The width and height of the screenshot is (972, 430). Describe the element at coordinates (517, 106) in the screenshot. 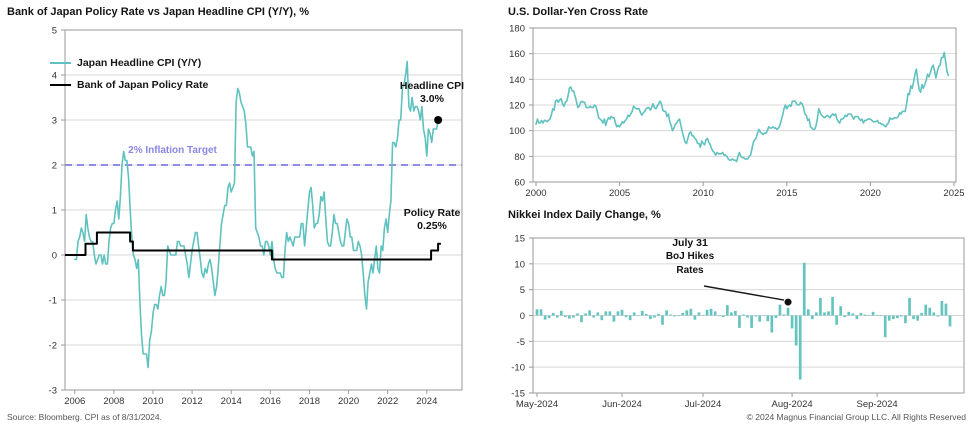

I see `svg-text: 120` at that location.